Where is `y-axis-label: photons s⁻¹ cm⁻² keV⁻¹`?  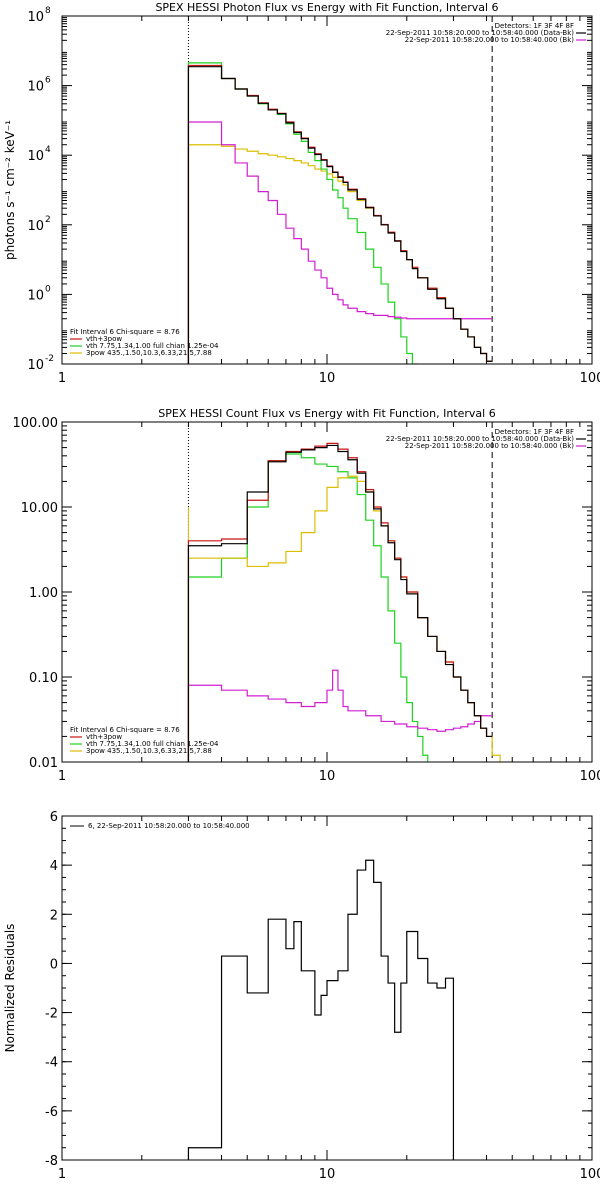
y-axis-label: photons s⁻¹ cm⁻² keV⁻¹ is located at coordinates (10, 190).